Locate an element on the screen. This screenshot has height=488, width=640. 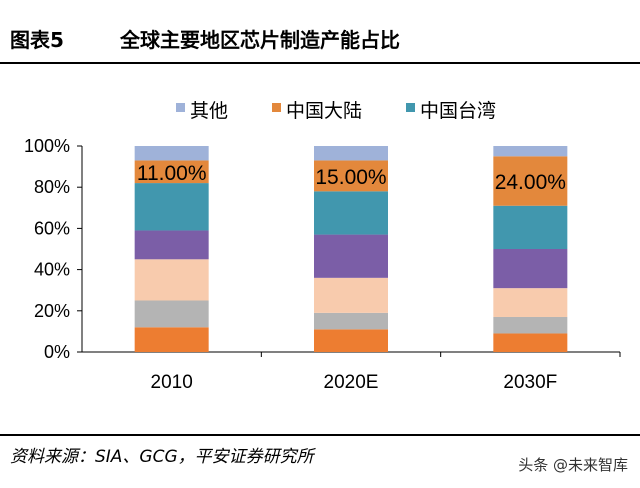
figure-number: 图表5 is located at coordinates (37, 40).